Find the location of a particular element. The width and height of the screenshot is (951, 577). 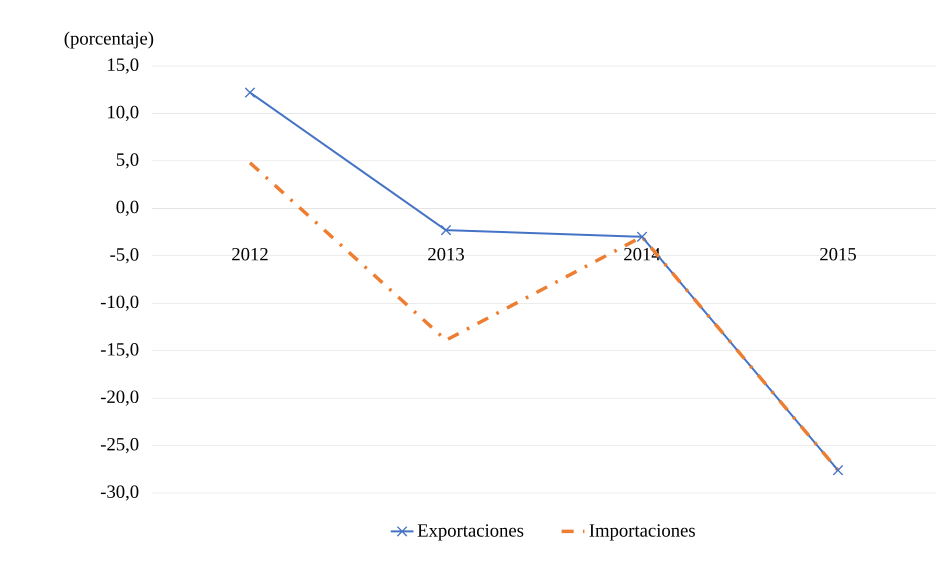

x-tick-label: 2013 is located at coordinates (446, 254).